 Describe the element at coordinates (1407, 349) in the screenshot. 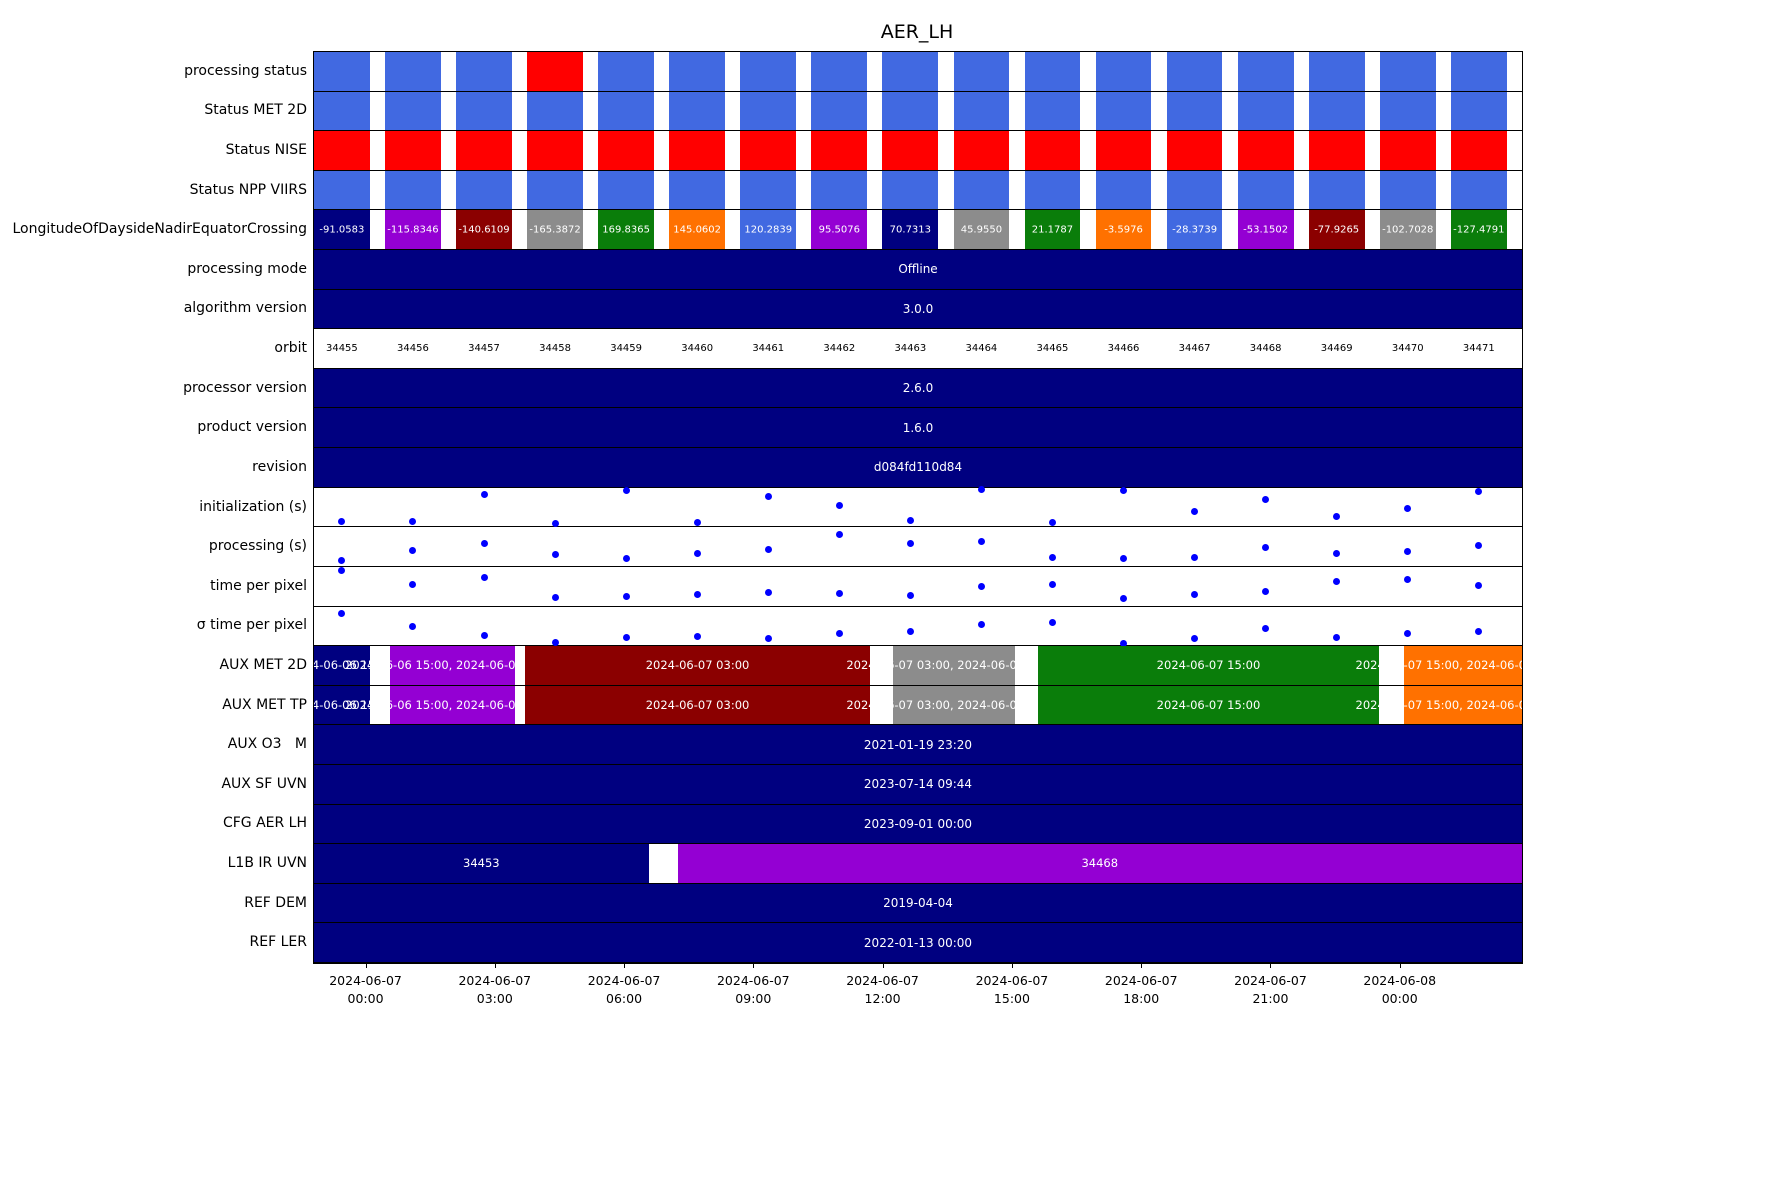

I see `orbit-number-label: 34470` at that location.